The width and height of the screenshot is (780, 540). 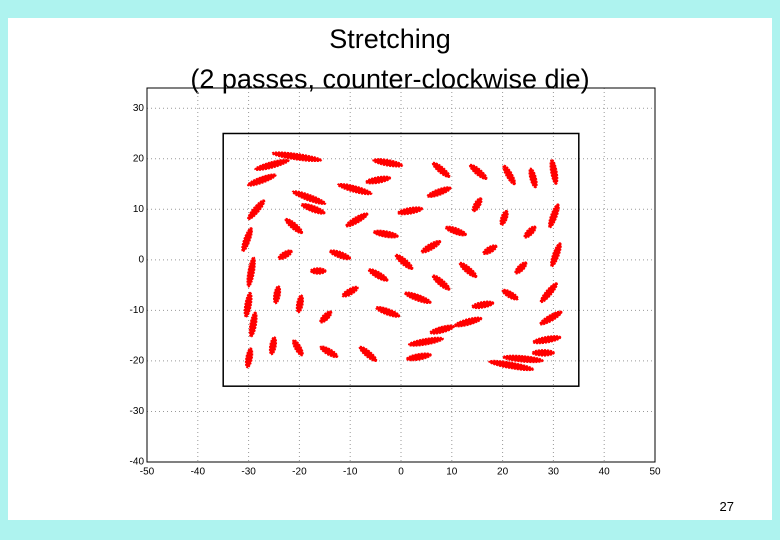 What do you see at coordinates (139, 108) in the screenshot?
I see `y-tick-label: 30` at bounding box center [139, 108].